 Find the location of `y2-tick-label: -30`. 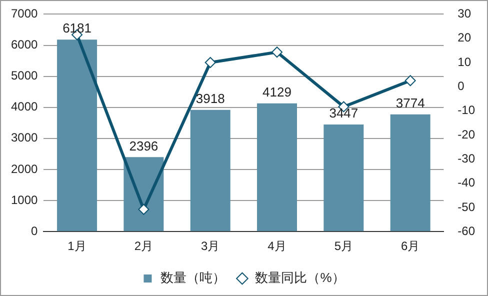

y2-tick-label: -30 is located at coordinates (467, 158).